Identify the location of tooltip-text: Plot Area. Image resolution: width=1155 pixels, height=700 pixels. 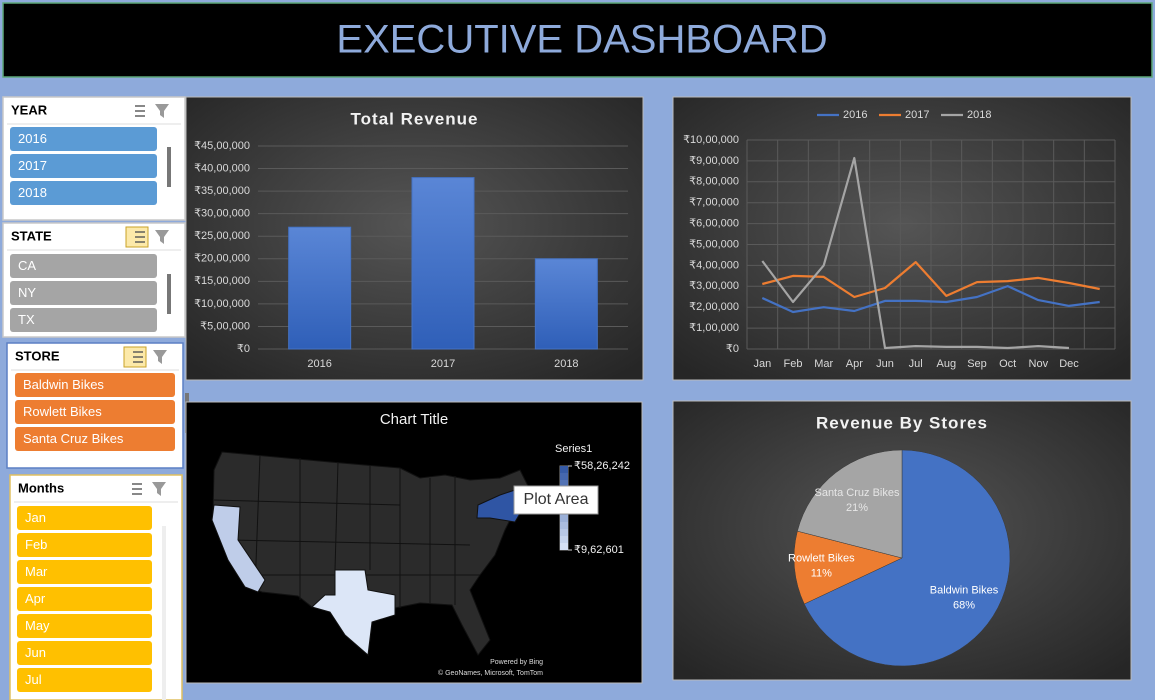
(556, 499).